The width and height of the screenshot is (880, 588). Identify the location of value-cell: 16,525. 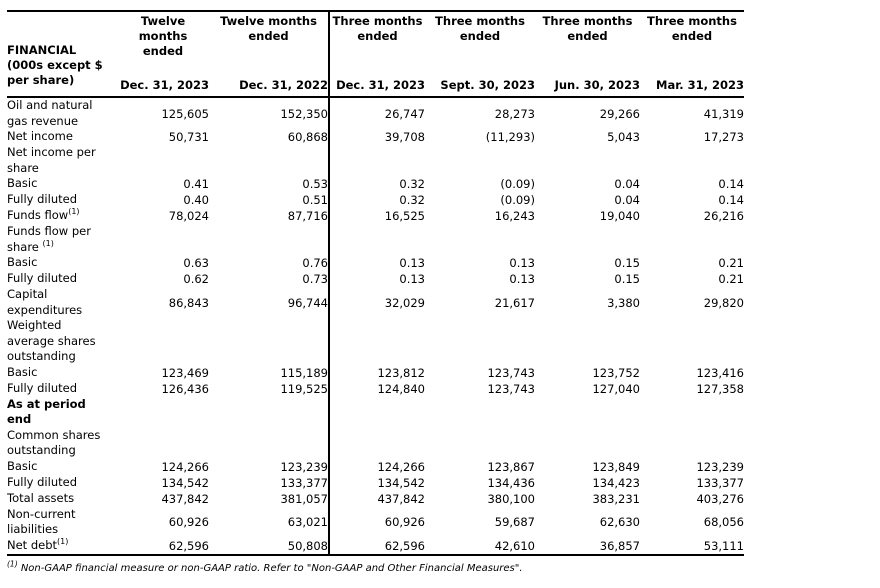
(376, 216).